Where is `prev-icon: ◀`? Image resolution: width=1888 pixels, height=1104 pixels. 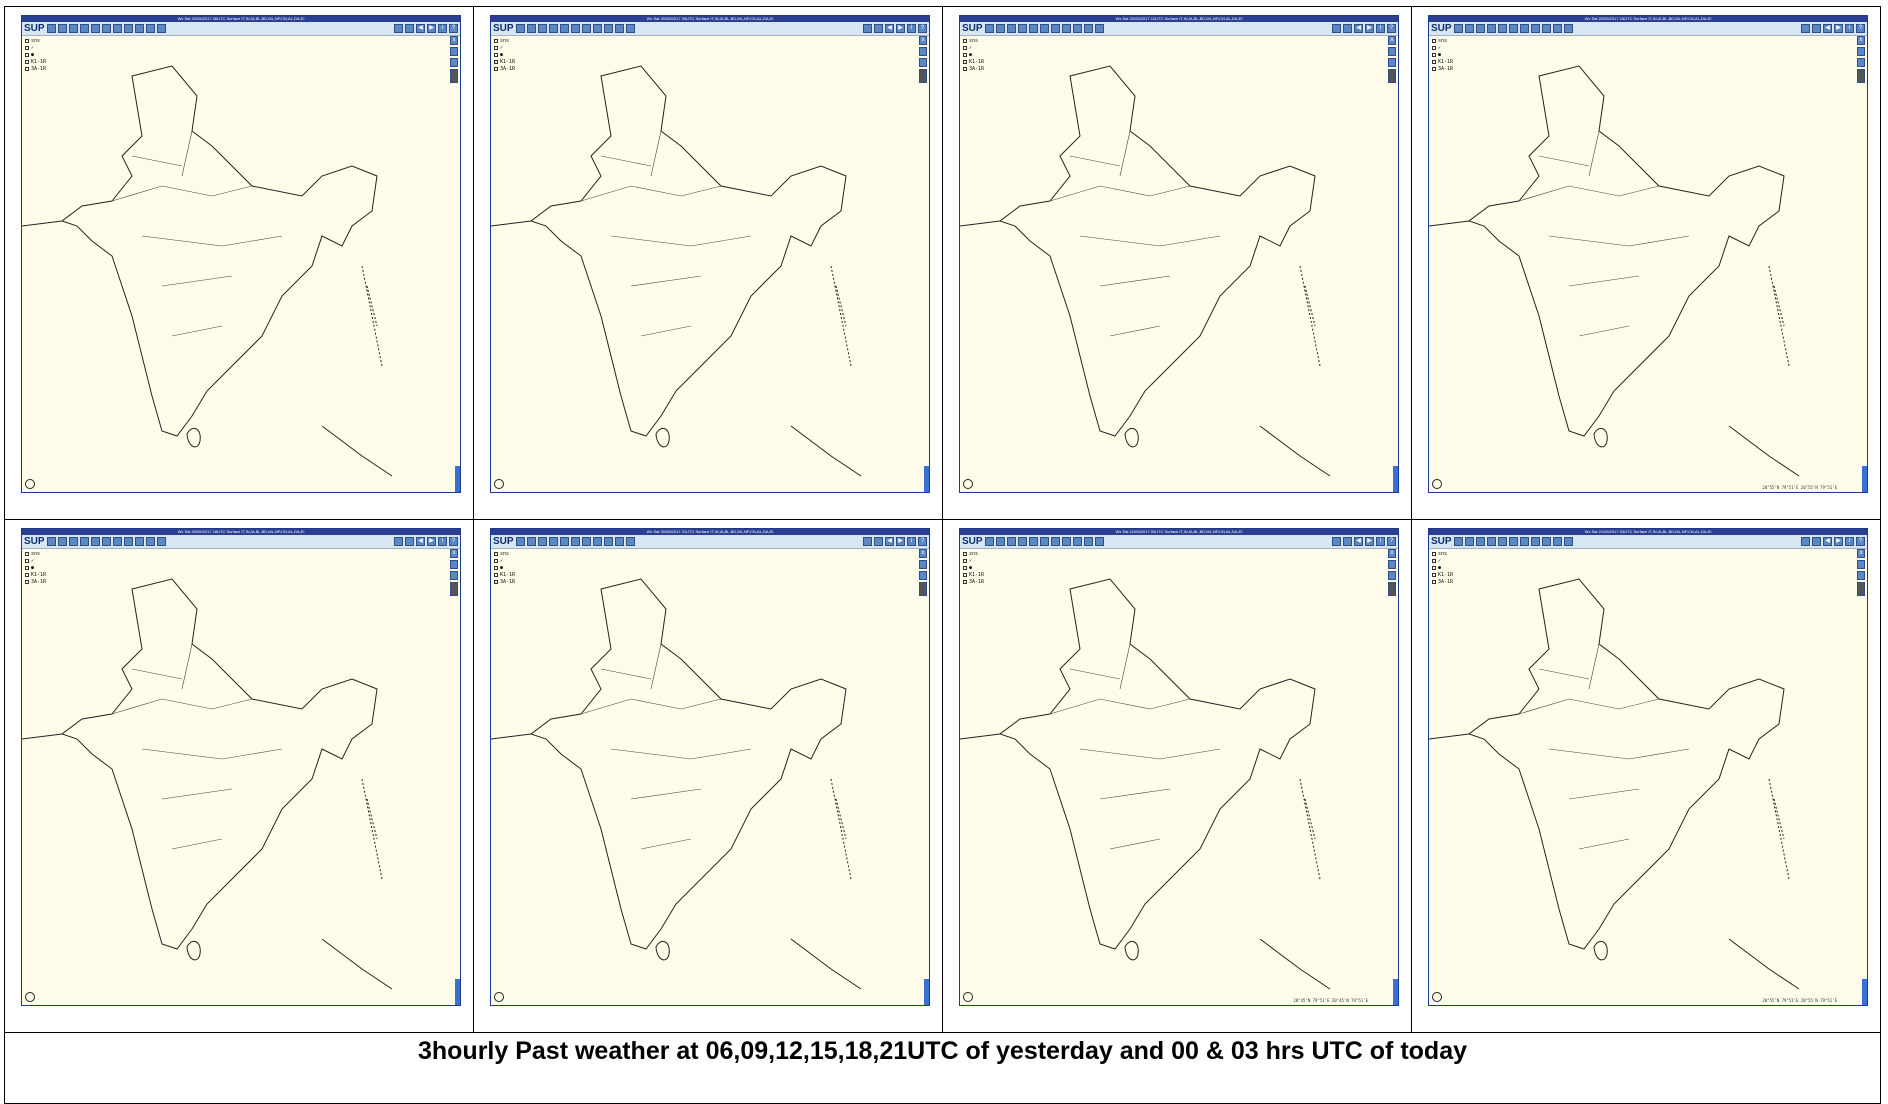 prev-icon: ◀ is located at coordinates (420, 28).